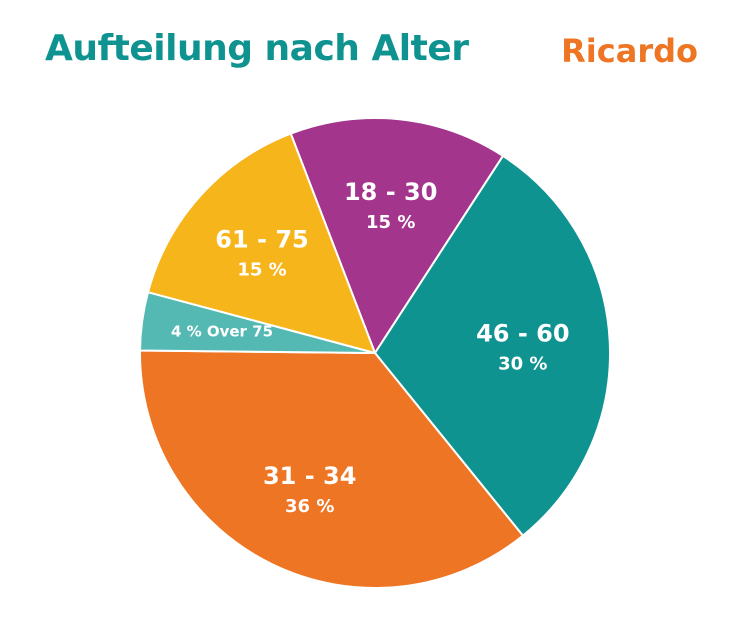  What do you see at coordinates (390, 192) in the screenshot?
I see `slice-category-label: 18 - 30` at bounding box center [390, 192].